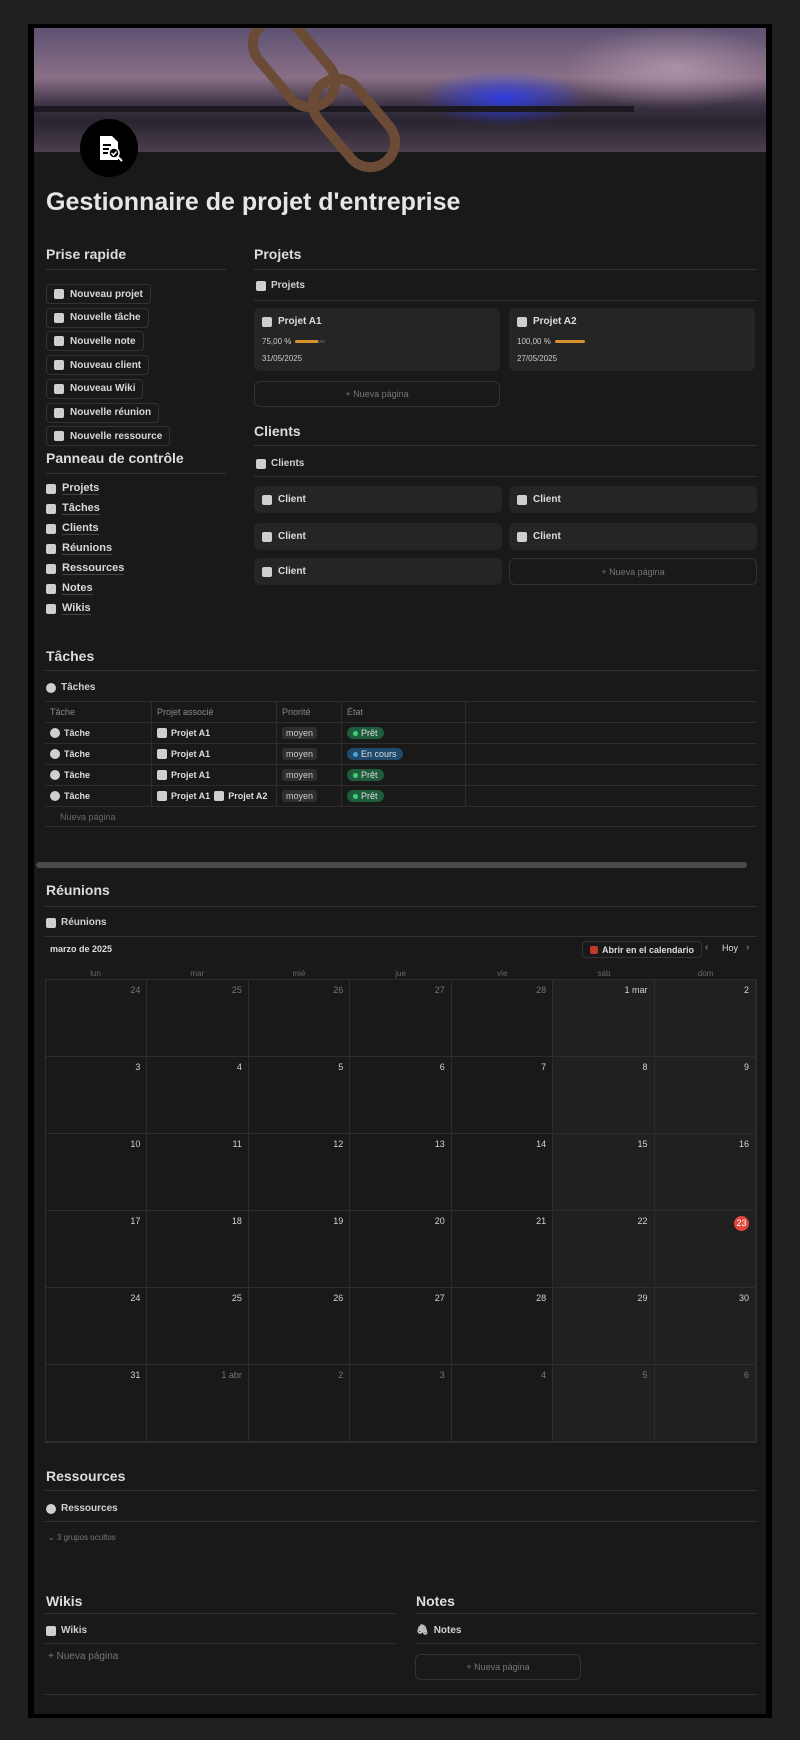 This screenshot has height=1740, width=800. I want to click on column-header: Projet associé, so click(214, 712).